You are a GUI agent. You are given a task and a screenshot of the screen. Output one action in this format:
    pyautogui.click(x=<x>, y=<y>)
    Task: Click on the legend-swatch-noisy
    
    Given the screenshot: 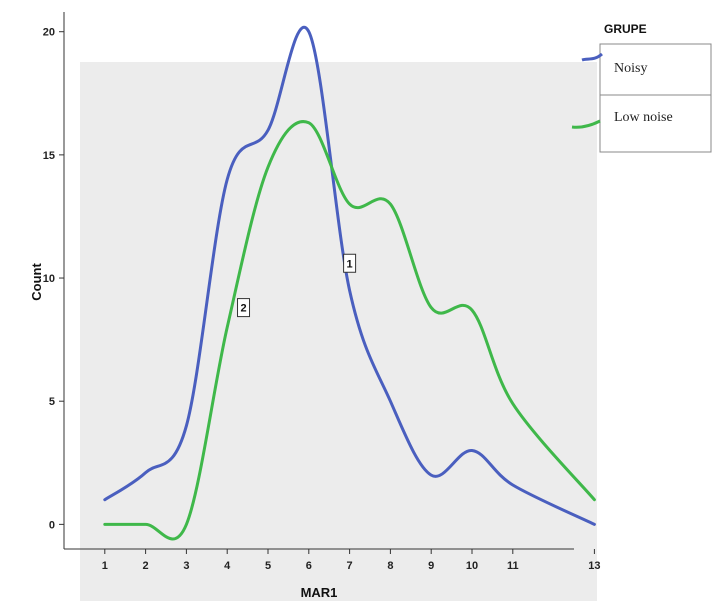 What is the action you would take?
    pyautogui.click(x=592, y=57)
    